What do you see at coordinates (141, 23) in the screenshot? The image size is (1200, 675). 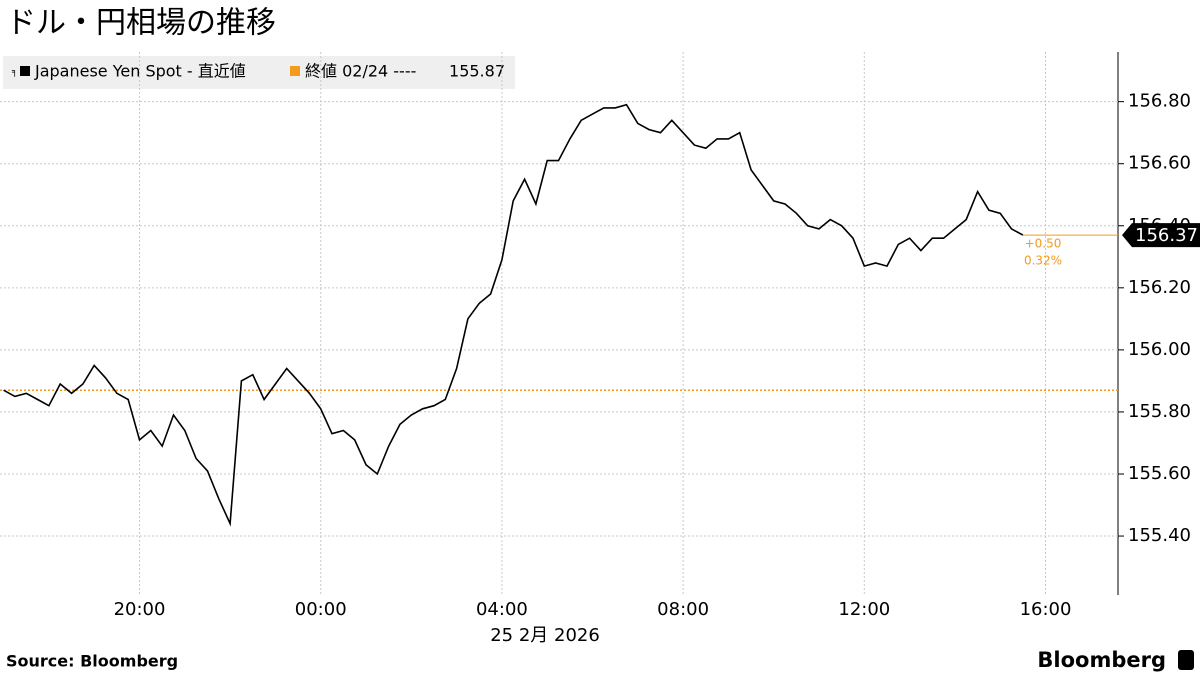 I see `chart-title: ドル・円相場の推移` at bounding box center [141, 23].